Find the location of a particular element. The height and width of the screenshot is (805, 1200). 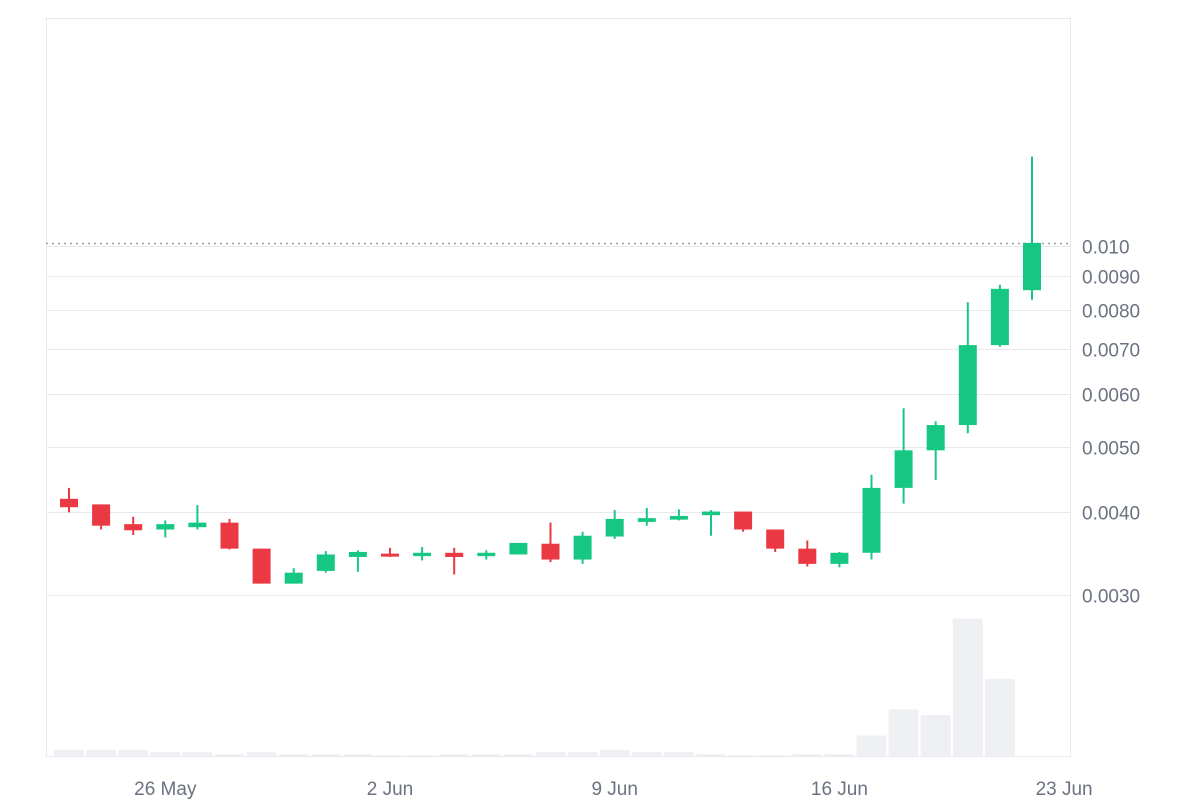

x-tick-label: 23 Jun is located at coordinates (1064, 789).